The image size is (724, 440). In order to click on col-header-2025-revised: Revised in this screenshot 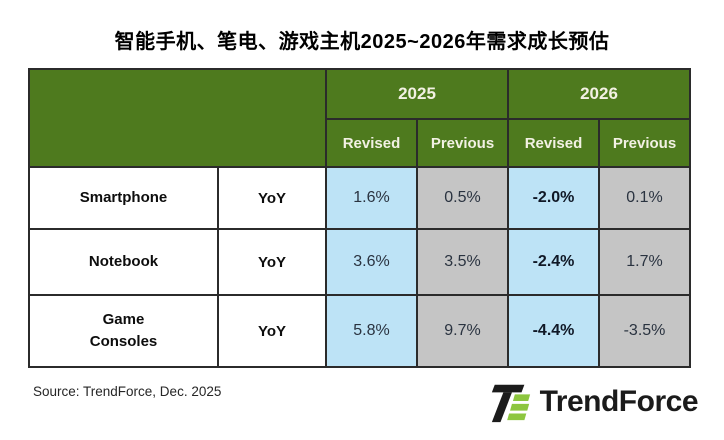, I will do `click(371, 143)`.